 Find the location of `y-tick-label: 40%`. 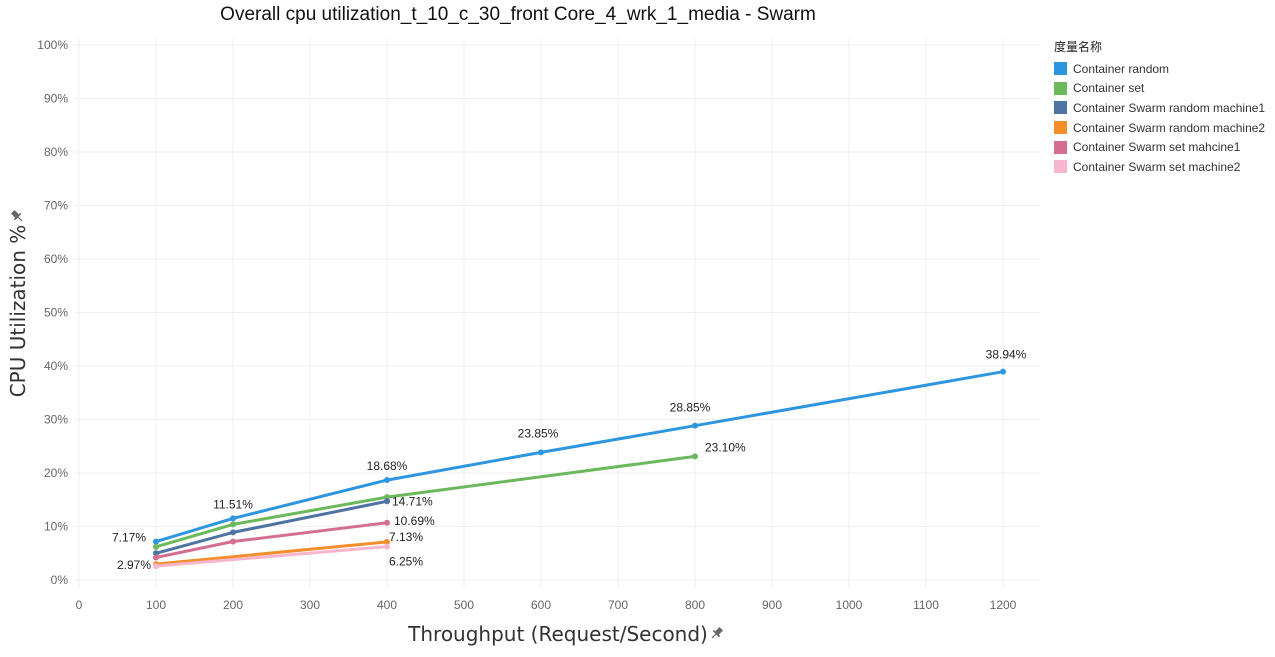

y-tick-label: 40% is located at coordinates (56, 366).